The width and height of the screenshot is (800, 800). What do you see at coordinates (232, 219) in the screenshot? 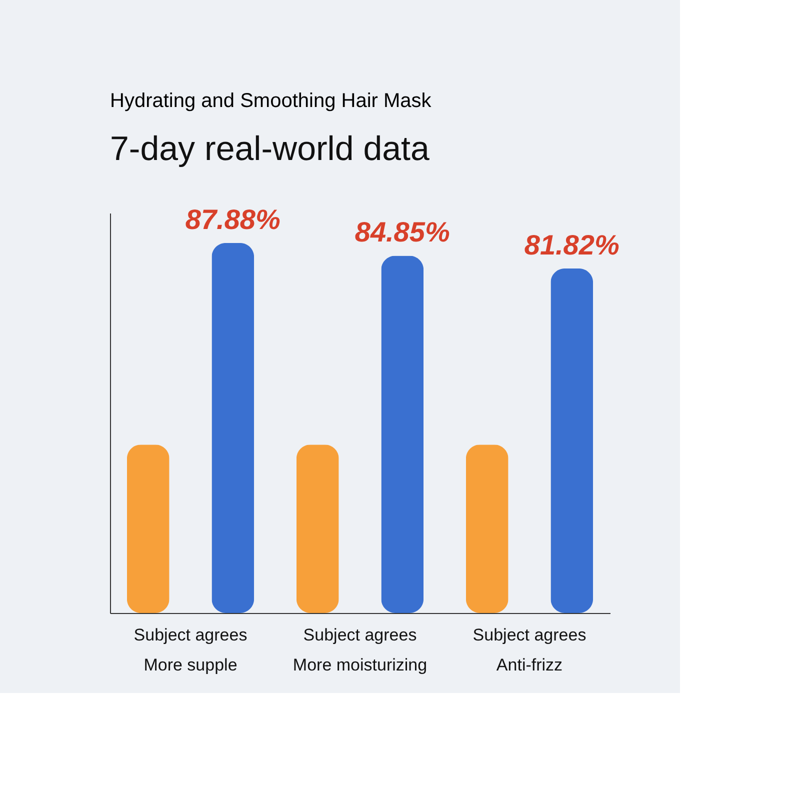
I see `data-label: 87.88%` at bounding box center [232, 219].